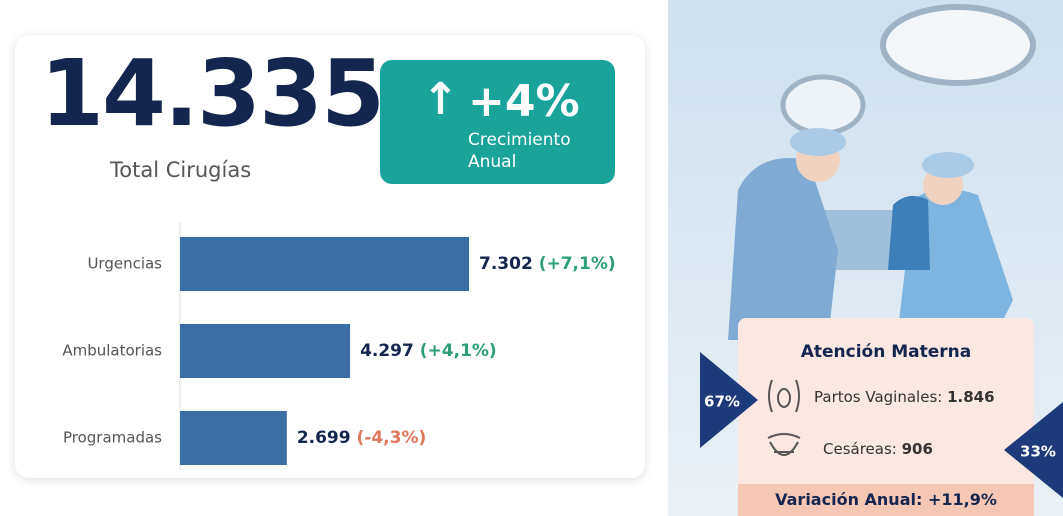 The width and height of the screenshot is (1063, 516). What do you see at coordinates (324, 438) in the screenshot?
I see `value: 2.699` at bounding box center [324, 438].